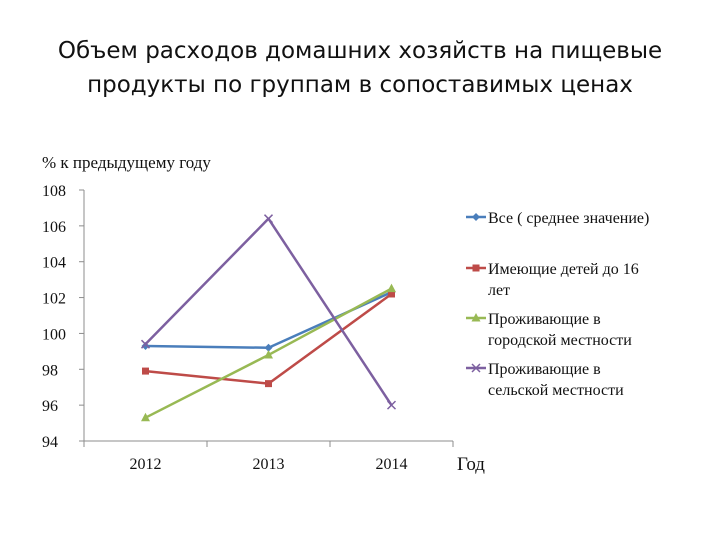 The width and height of the screenshot is (720, 540). I want to click on y-tick-label: 94, so click(50, 442).